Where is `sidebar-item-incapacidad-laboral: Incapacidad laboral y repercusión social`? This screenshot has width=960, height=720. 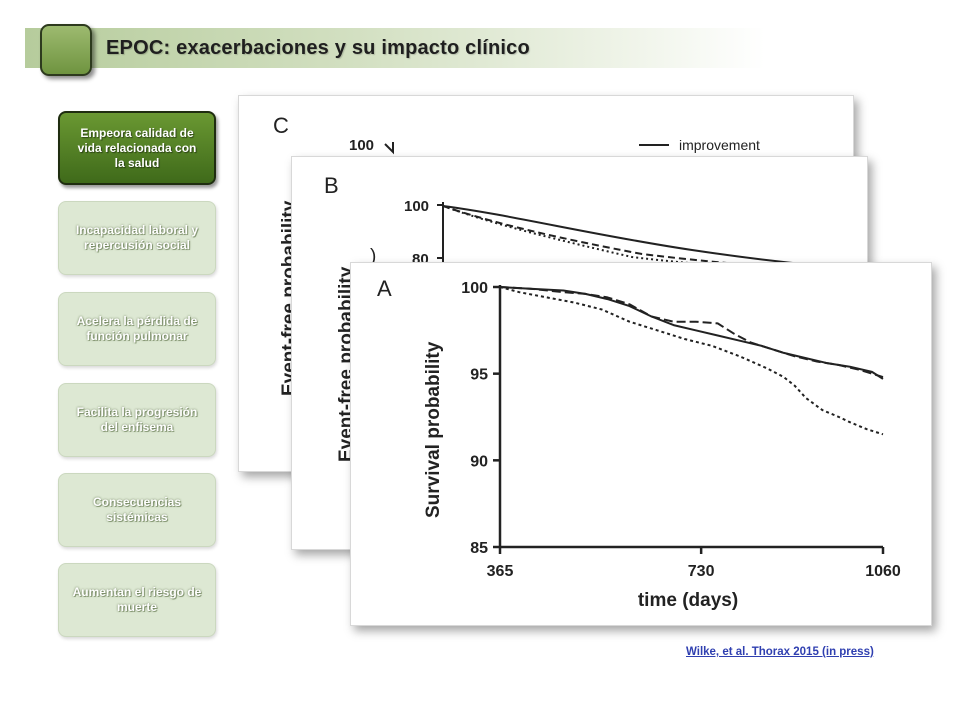 sidebar-item-incapacidad-laboral: Incapacidad laboral y repercusión social is located at coordinates (137, 238).